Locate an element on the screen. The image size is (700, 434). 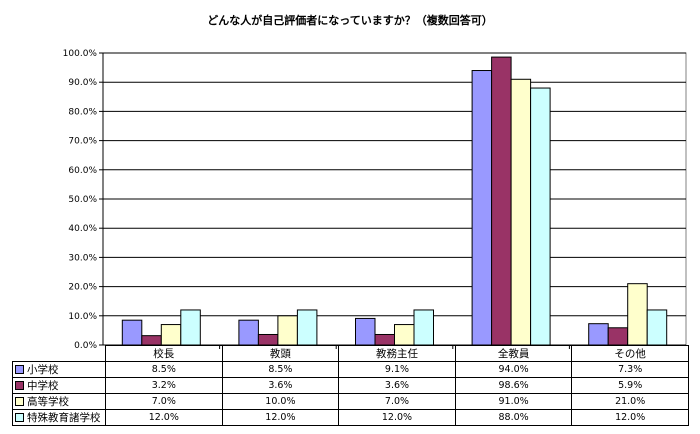
table-corner is located at coordinates (59, 353).